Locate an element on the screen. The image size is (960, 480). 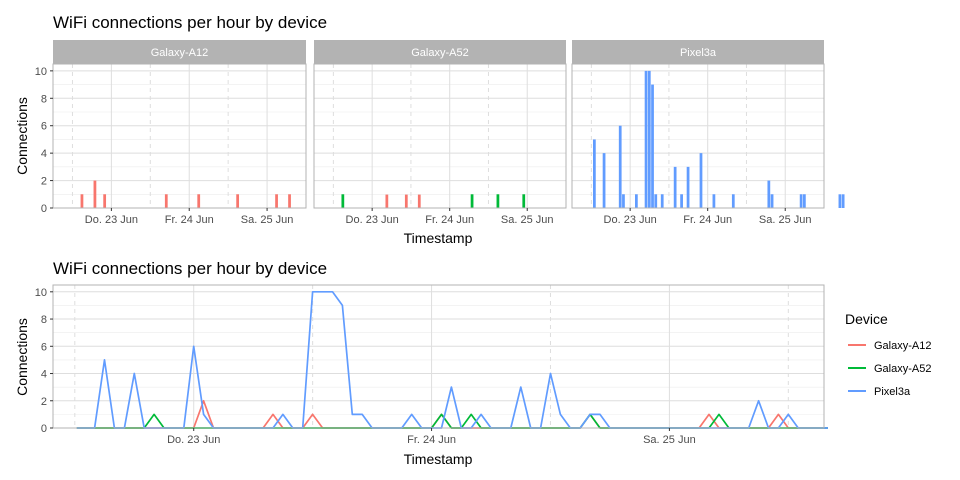
facet-strip-label: Galaxy-A52 is located at coordinates (439, 53).